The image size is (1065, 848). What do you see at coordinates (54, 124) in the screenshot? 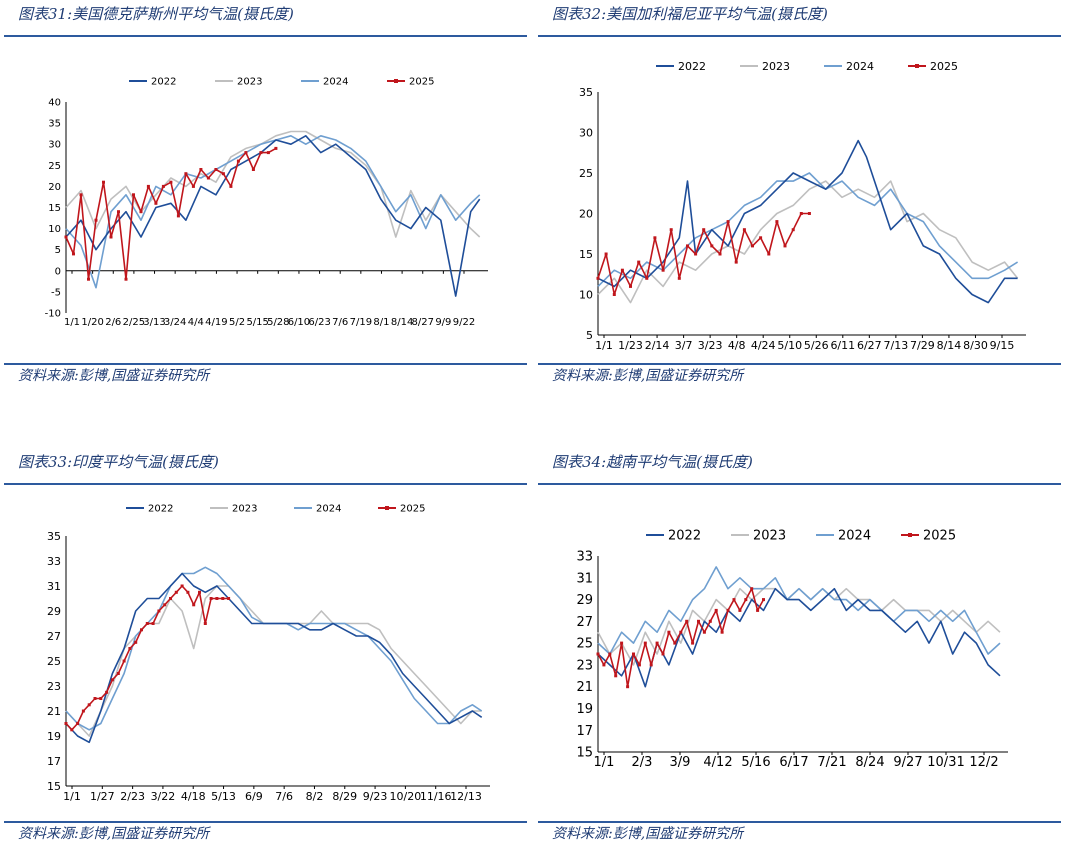
I see `y-tick-label: 35` at bounding box center [54, 124].